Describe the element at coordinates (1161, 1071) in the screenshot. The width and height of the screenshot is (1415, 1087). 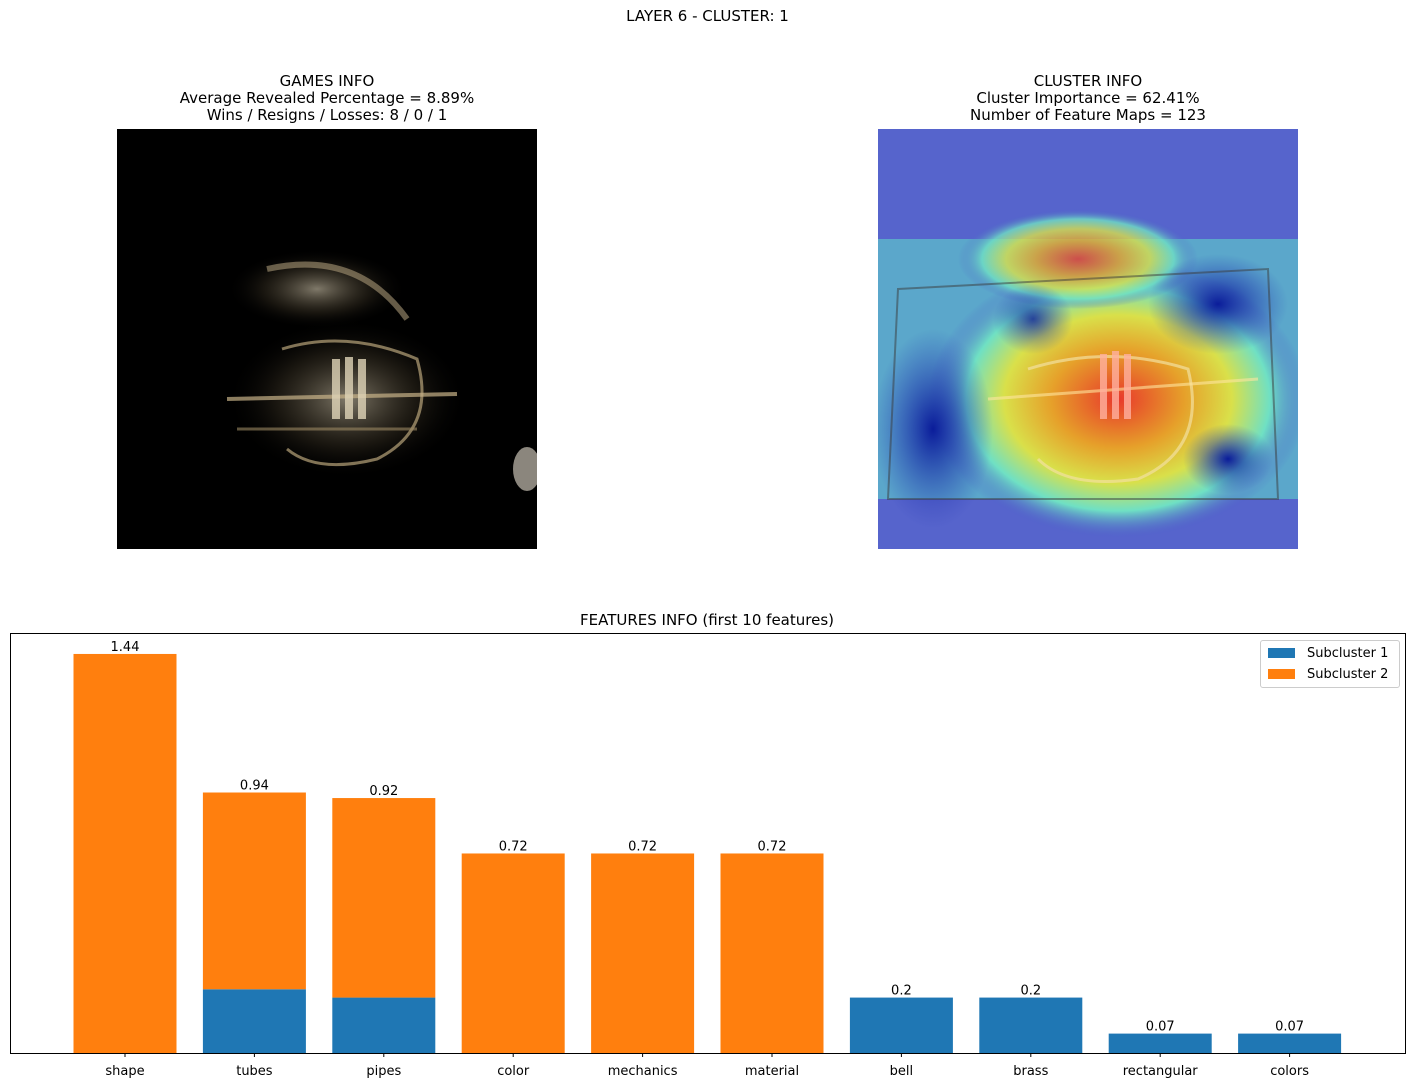
I see `x-tick-label: rectangular` at that location.